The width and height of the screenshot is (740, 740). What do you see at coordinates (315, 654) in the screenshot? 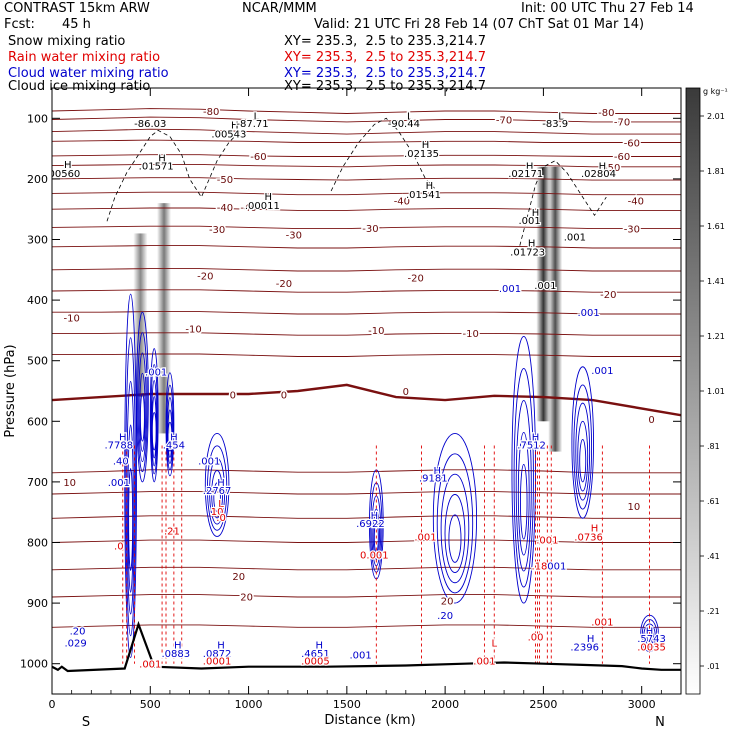
I see `field-annotation-71: .4651` at bounding box center [315, 654].